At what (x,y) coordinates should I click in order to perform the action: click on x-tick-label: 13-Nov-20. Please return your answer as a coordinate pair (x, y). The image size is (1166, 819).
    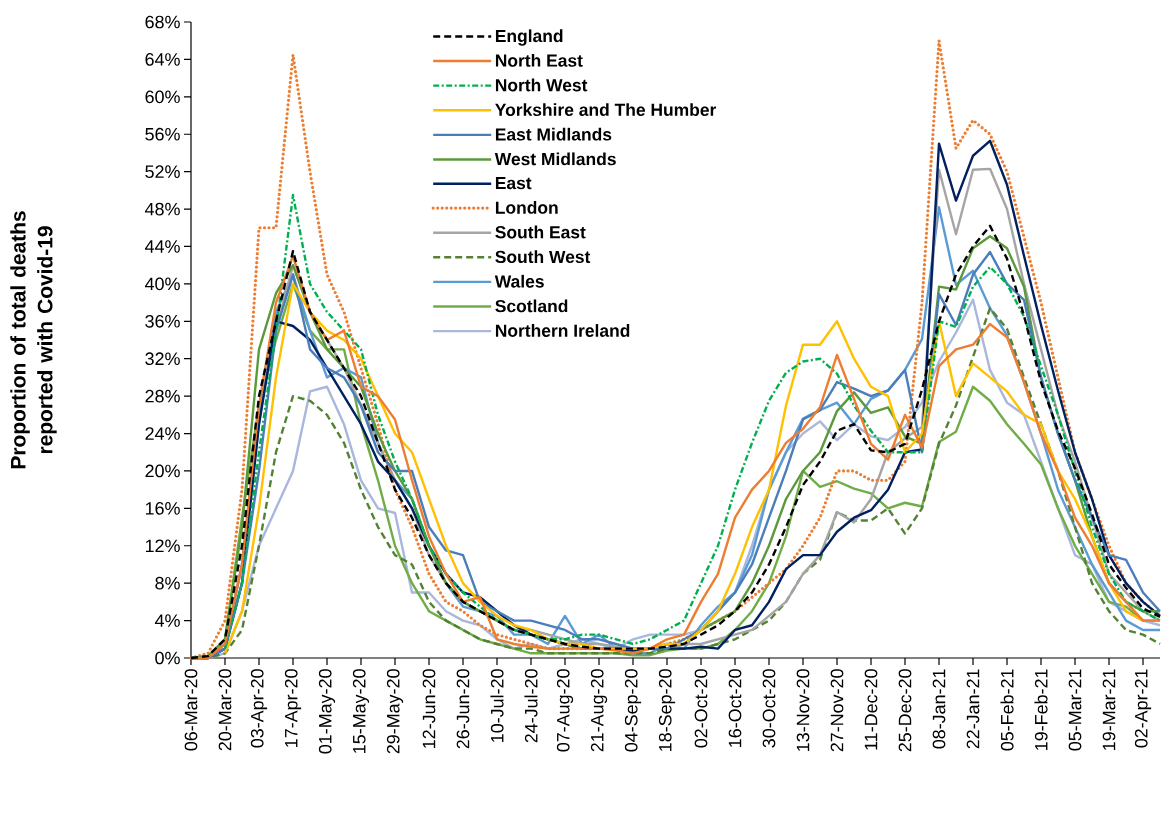
    Looking at the image, I should click on (803, 710).